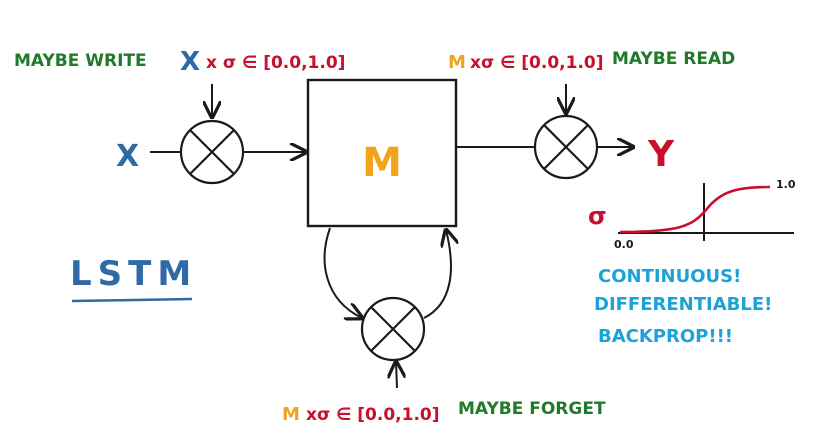 The height and width of the screenshot is (444, 823). I want to click on sigmoid-low-label: 0.0, so click(624, 244).